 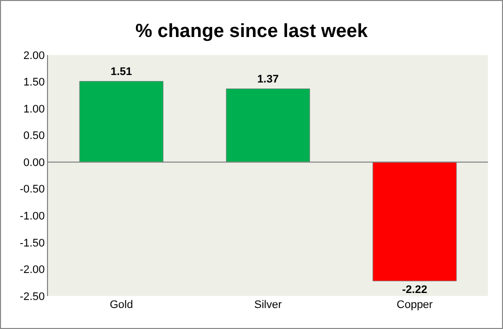 I want to click on y-tick-label: -0.50, so click(x=32, y=190).